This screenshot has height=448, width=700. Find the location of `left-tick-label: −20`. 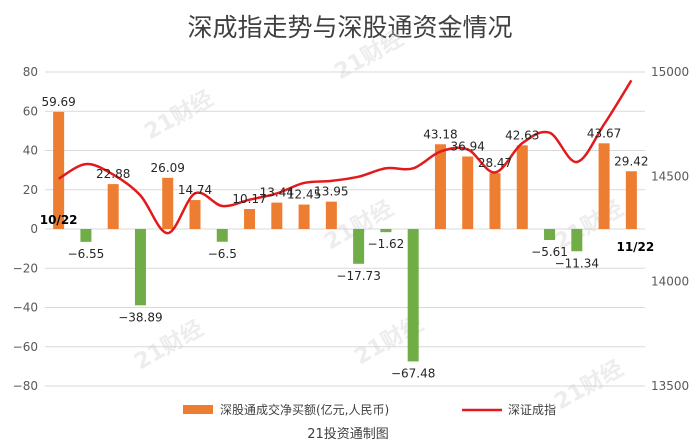

left-tick-label: −20 is located at coordinates (25, 268).